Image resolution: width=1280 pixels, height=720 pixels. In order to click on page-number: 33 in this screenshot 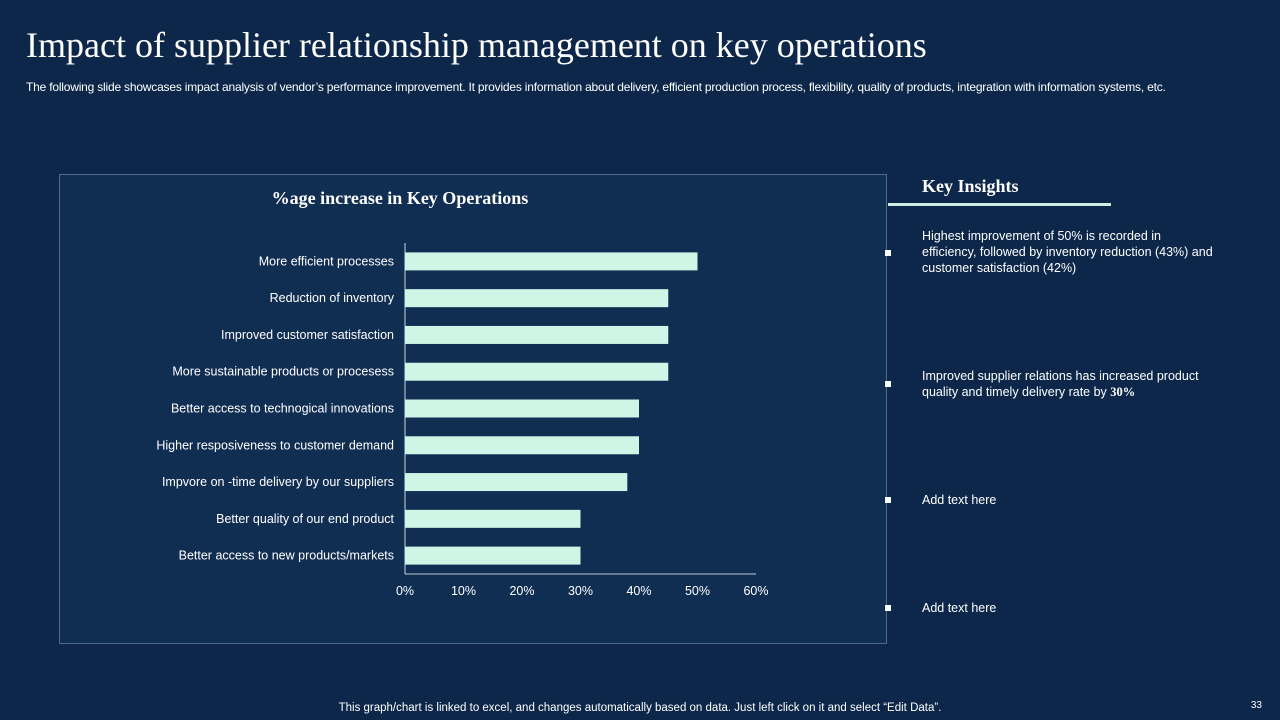, I will do `click(1256, 705)`.